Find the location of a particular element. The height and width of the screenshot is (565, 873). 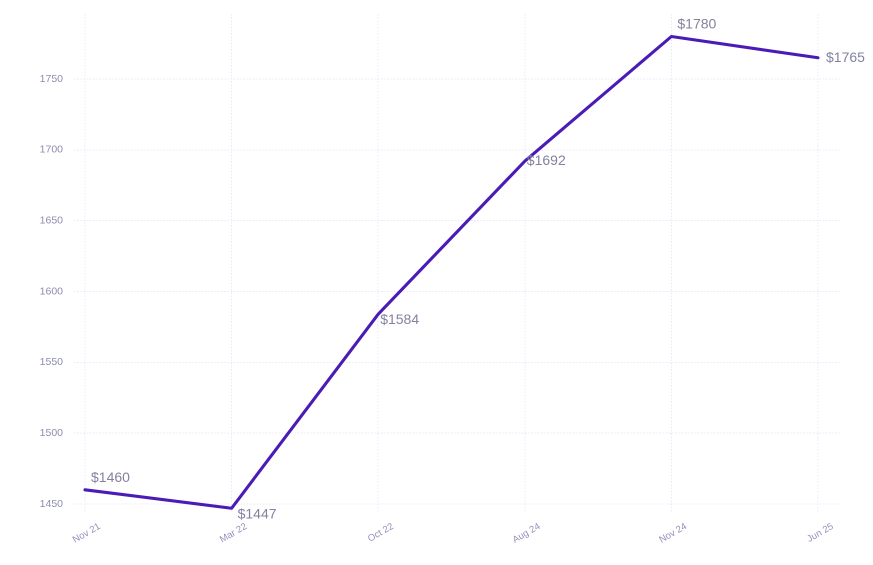

y-axis-tick-label: 1600 is located at coordinates (52, 291).